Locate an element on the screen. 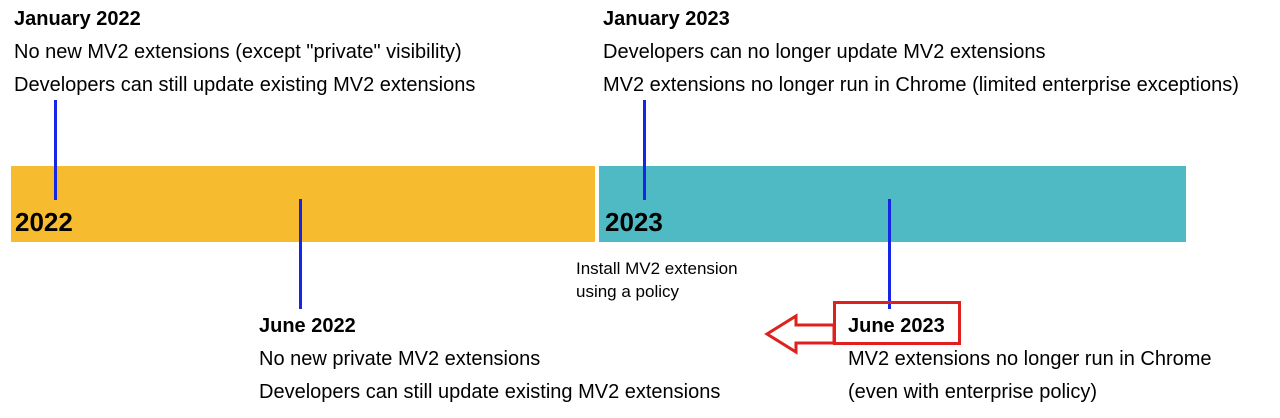 This screenshot has height=418, width=1280. event-title: June 2023 is located at coordinates (896, 326).